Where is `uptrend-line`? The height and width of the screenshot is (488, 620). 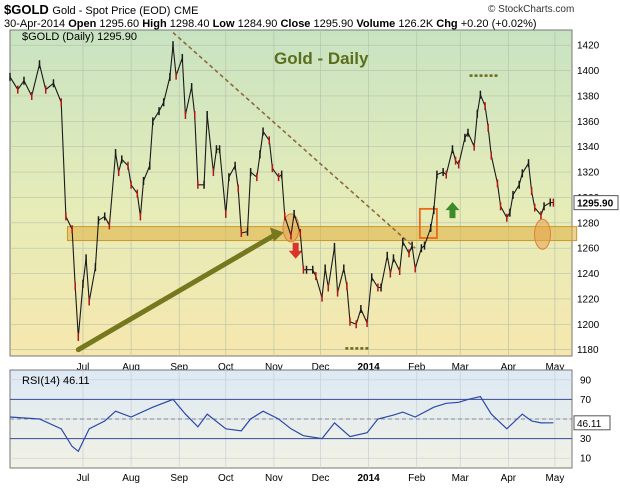
uptrend-line is located at coordinates (176, 292).